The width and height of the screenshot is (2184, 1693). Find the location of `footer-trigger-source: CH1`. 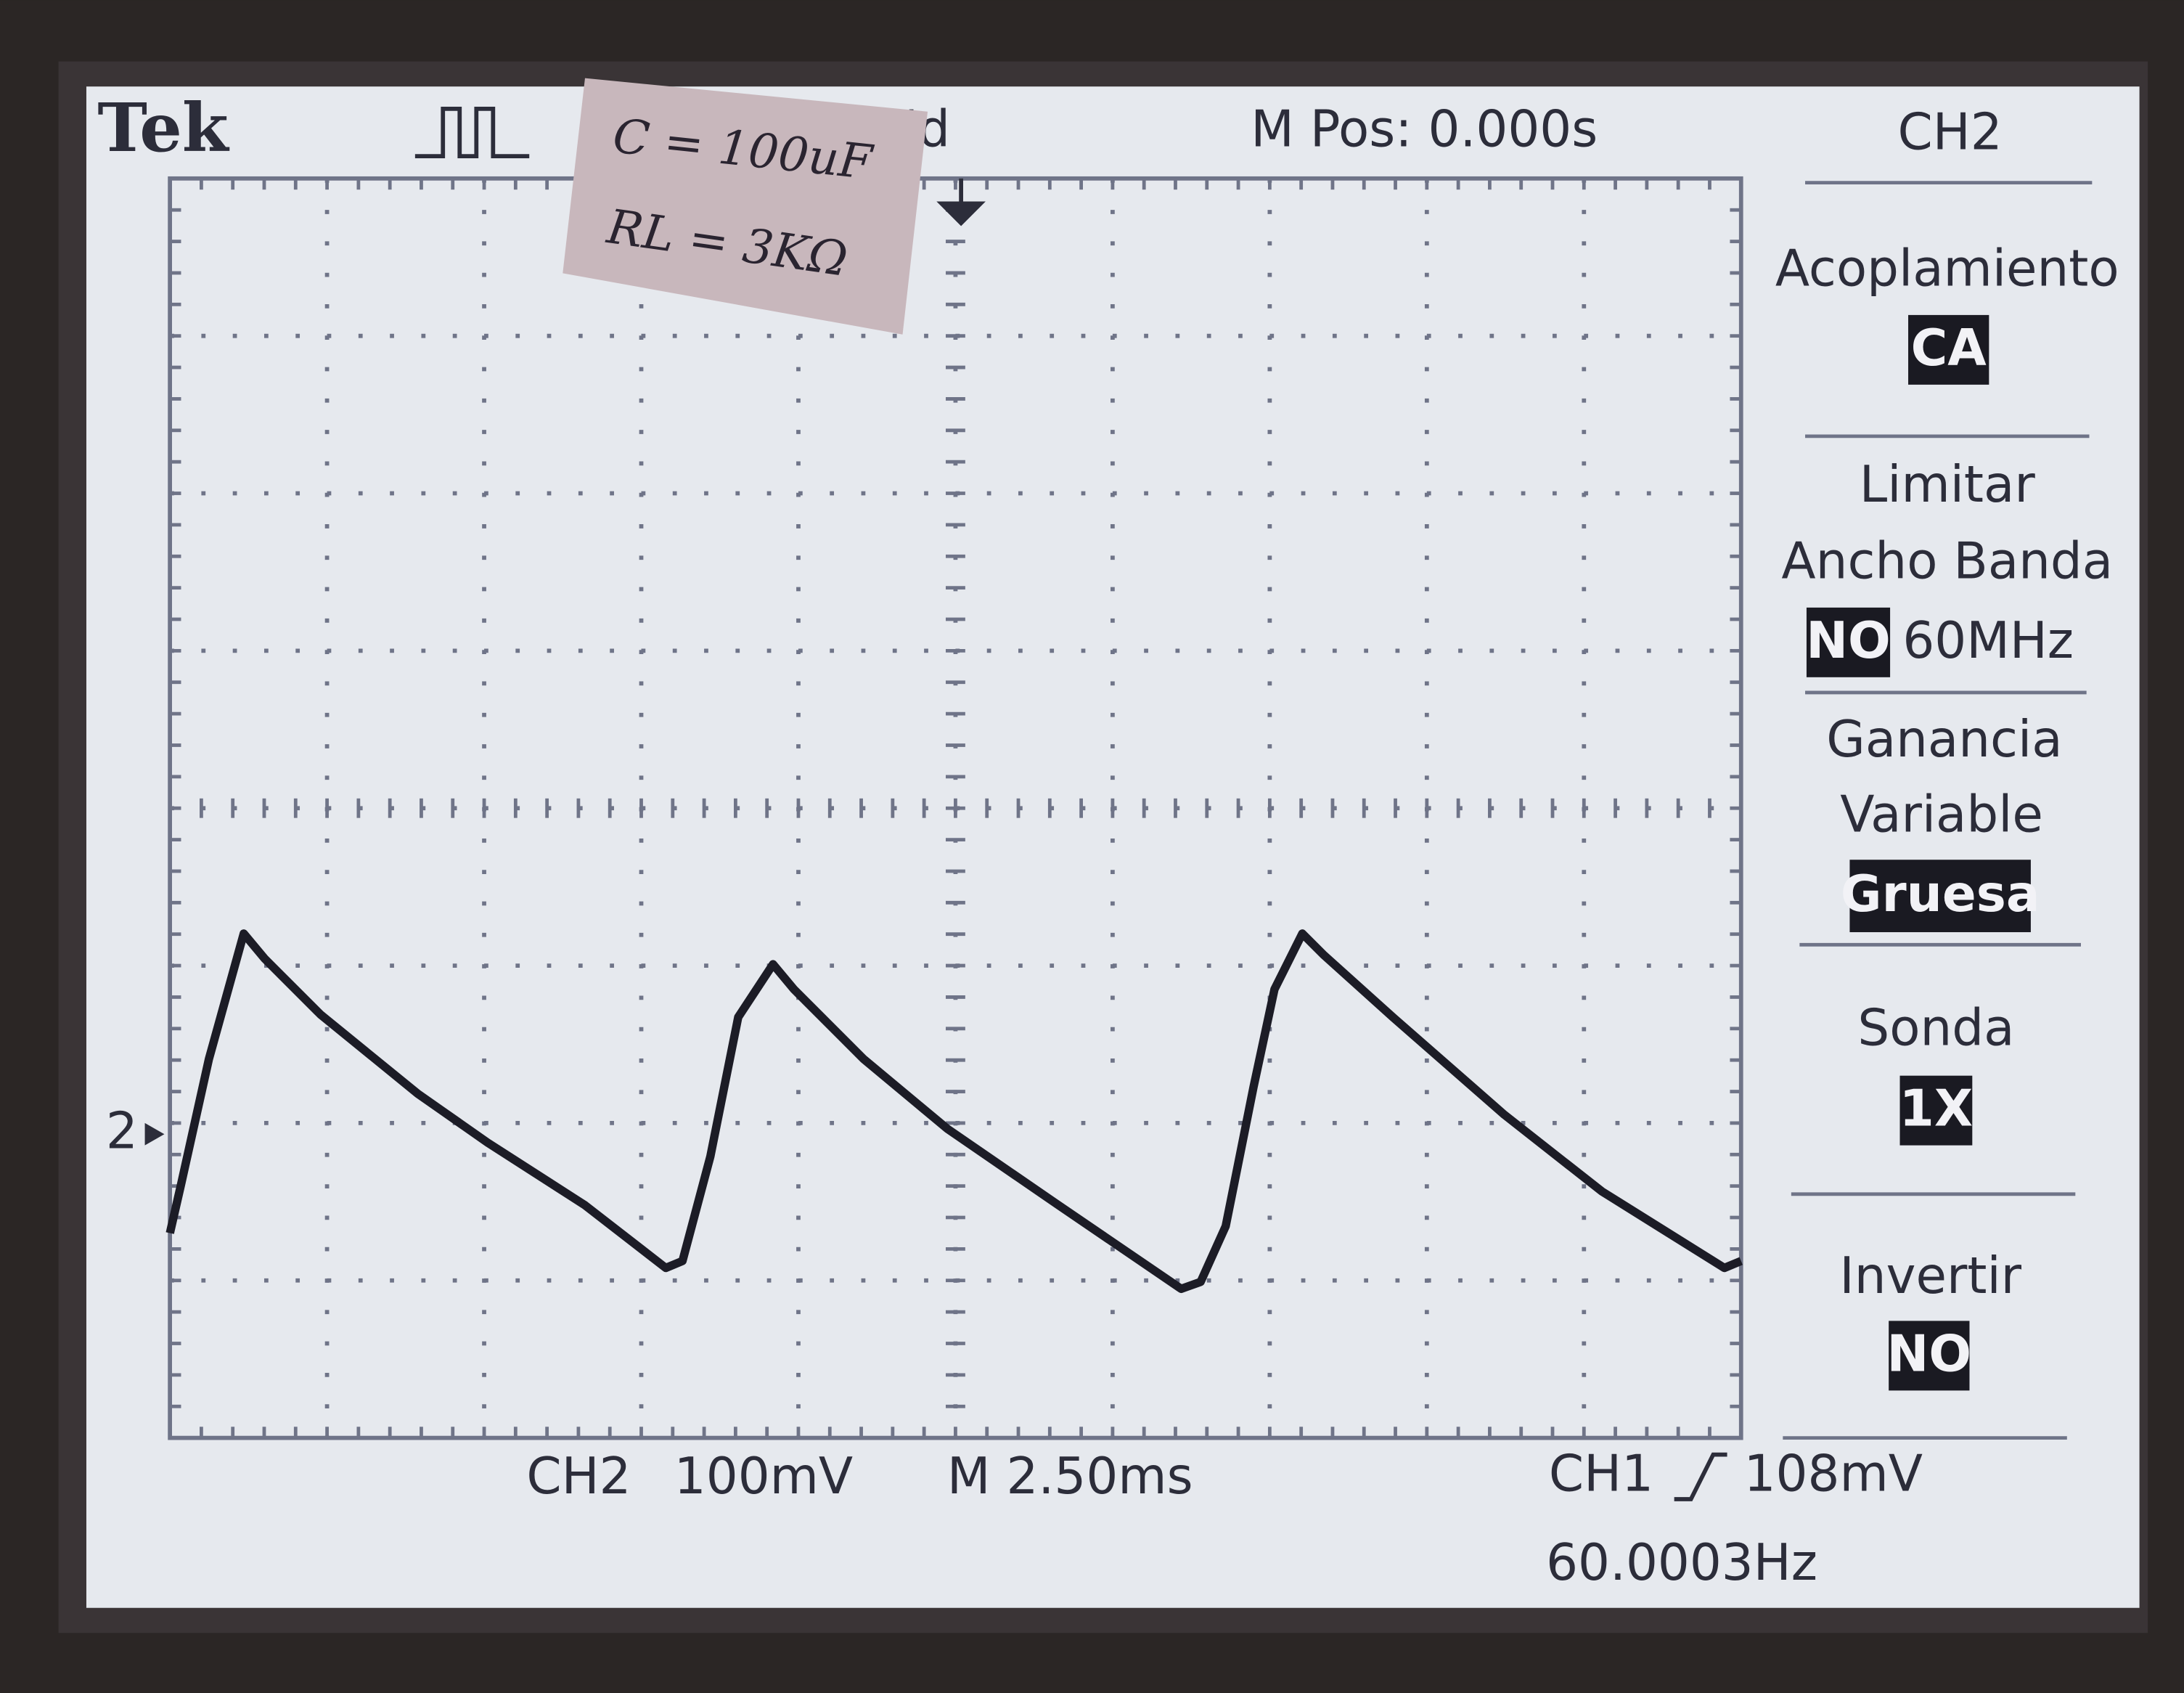

footer-trigger-source: CH1 is located at coordinates (1601, 1474).